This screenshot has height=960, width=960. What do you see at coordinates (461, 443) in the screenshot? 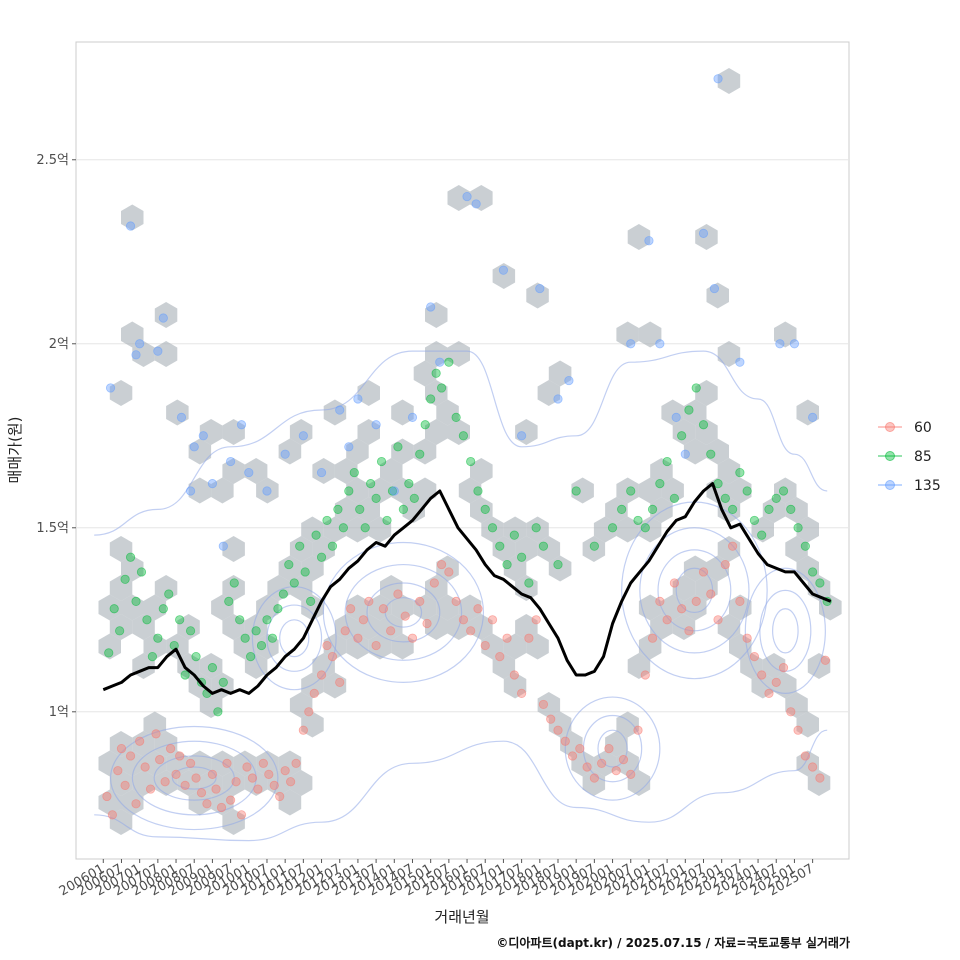
I see `density-contour-outer` at bounding box center [461, 443].